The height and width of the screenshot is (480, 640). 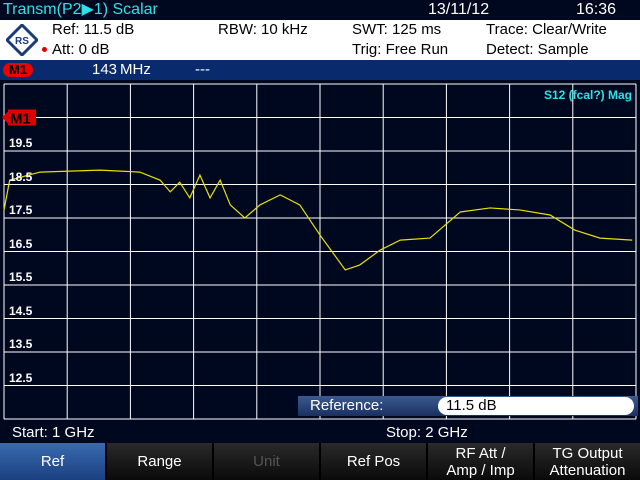 I want to click on date: 13/11/12, so click(x=459, y=9).